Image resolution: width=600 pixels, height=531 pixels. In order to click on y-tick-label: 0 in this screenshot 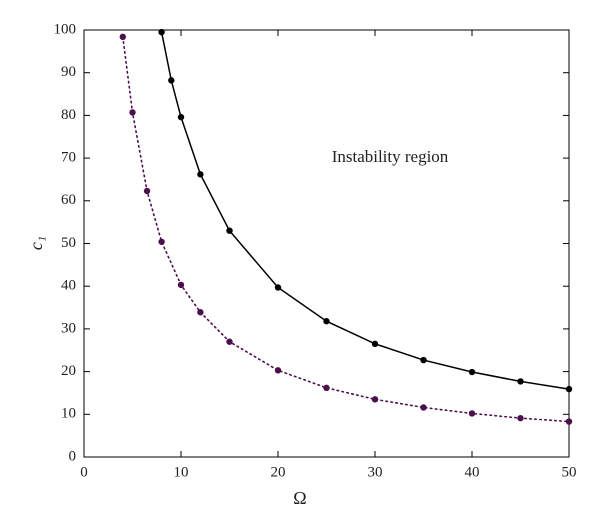, I will do `click(73, 456)`.